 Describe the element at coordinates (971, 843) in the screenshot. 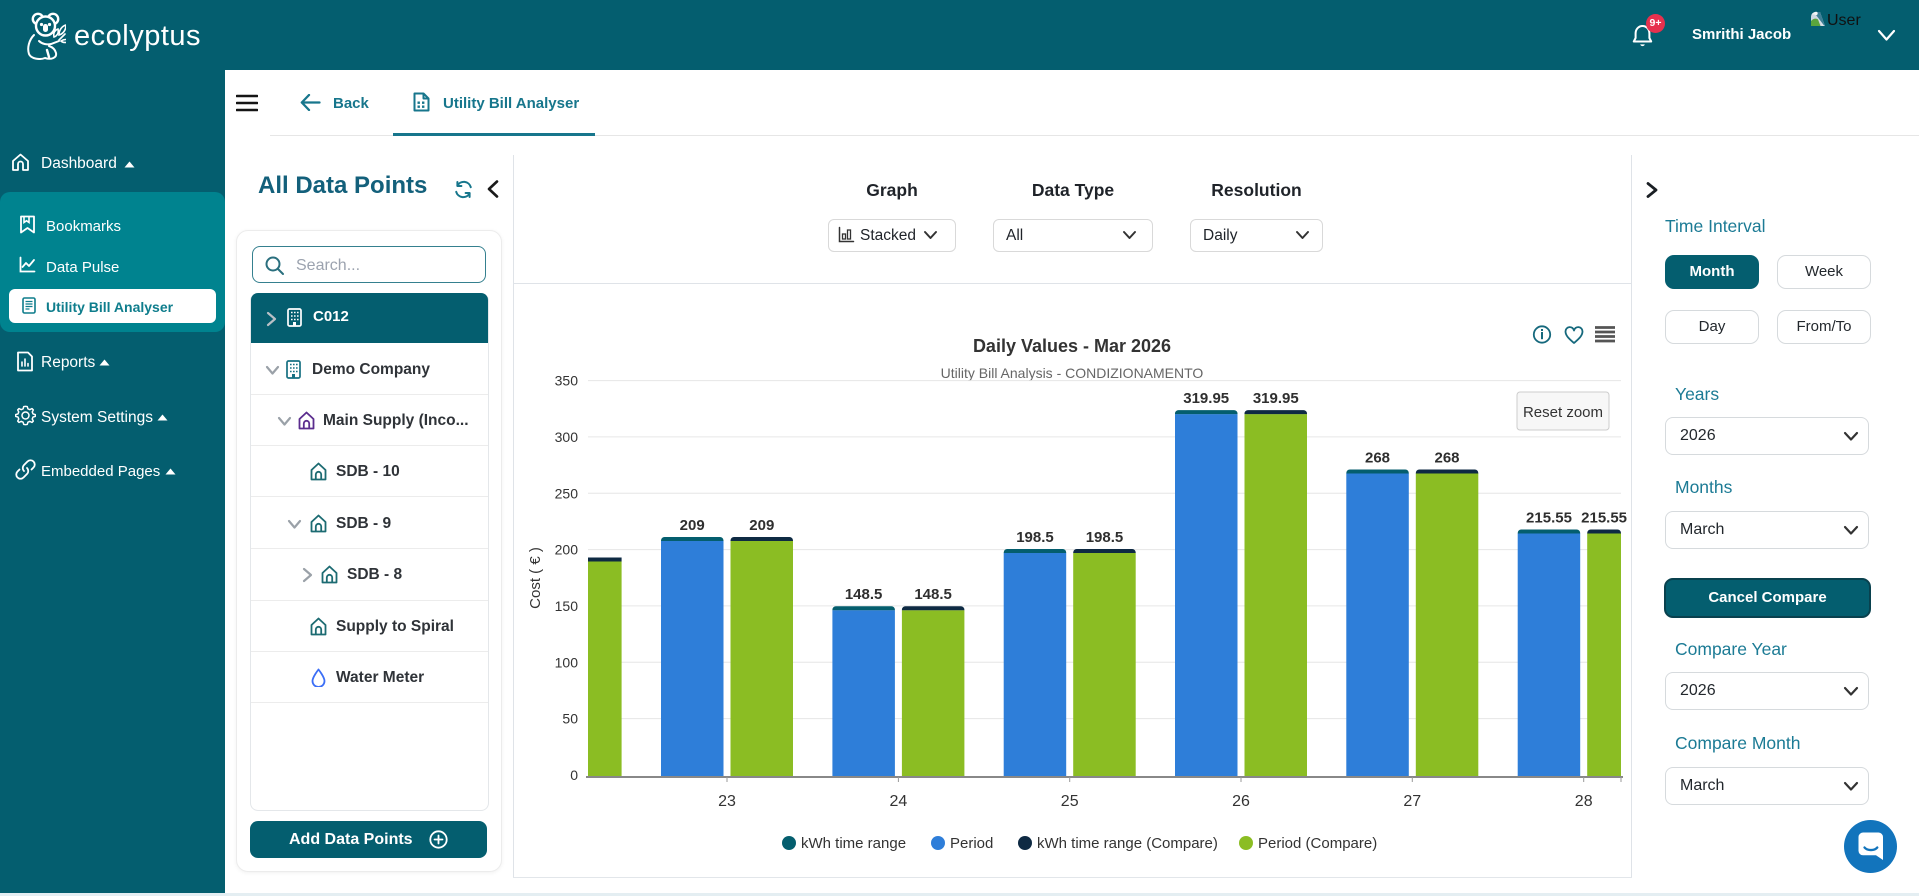

I see `svg-text: Period` at that location.